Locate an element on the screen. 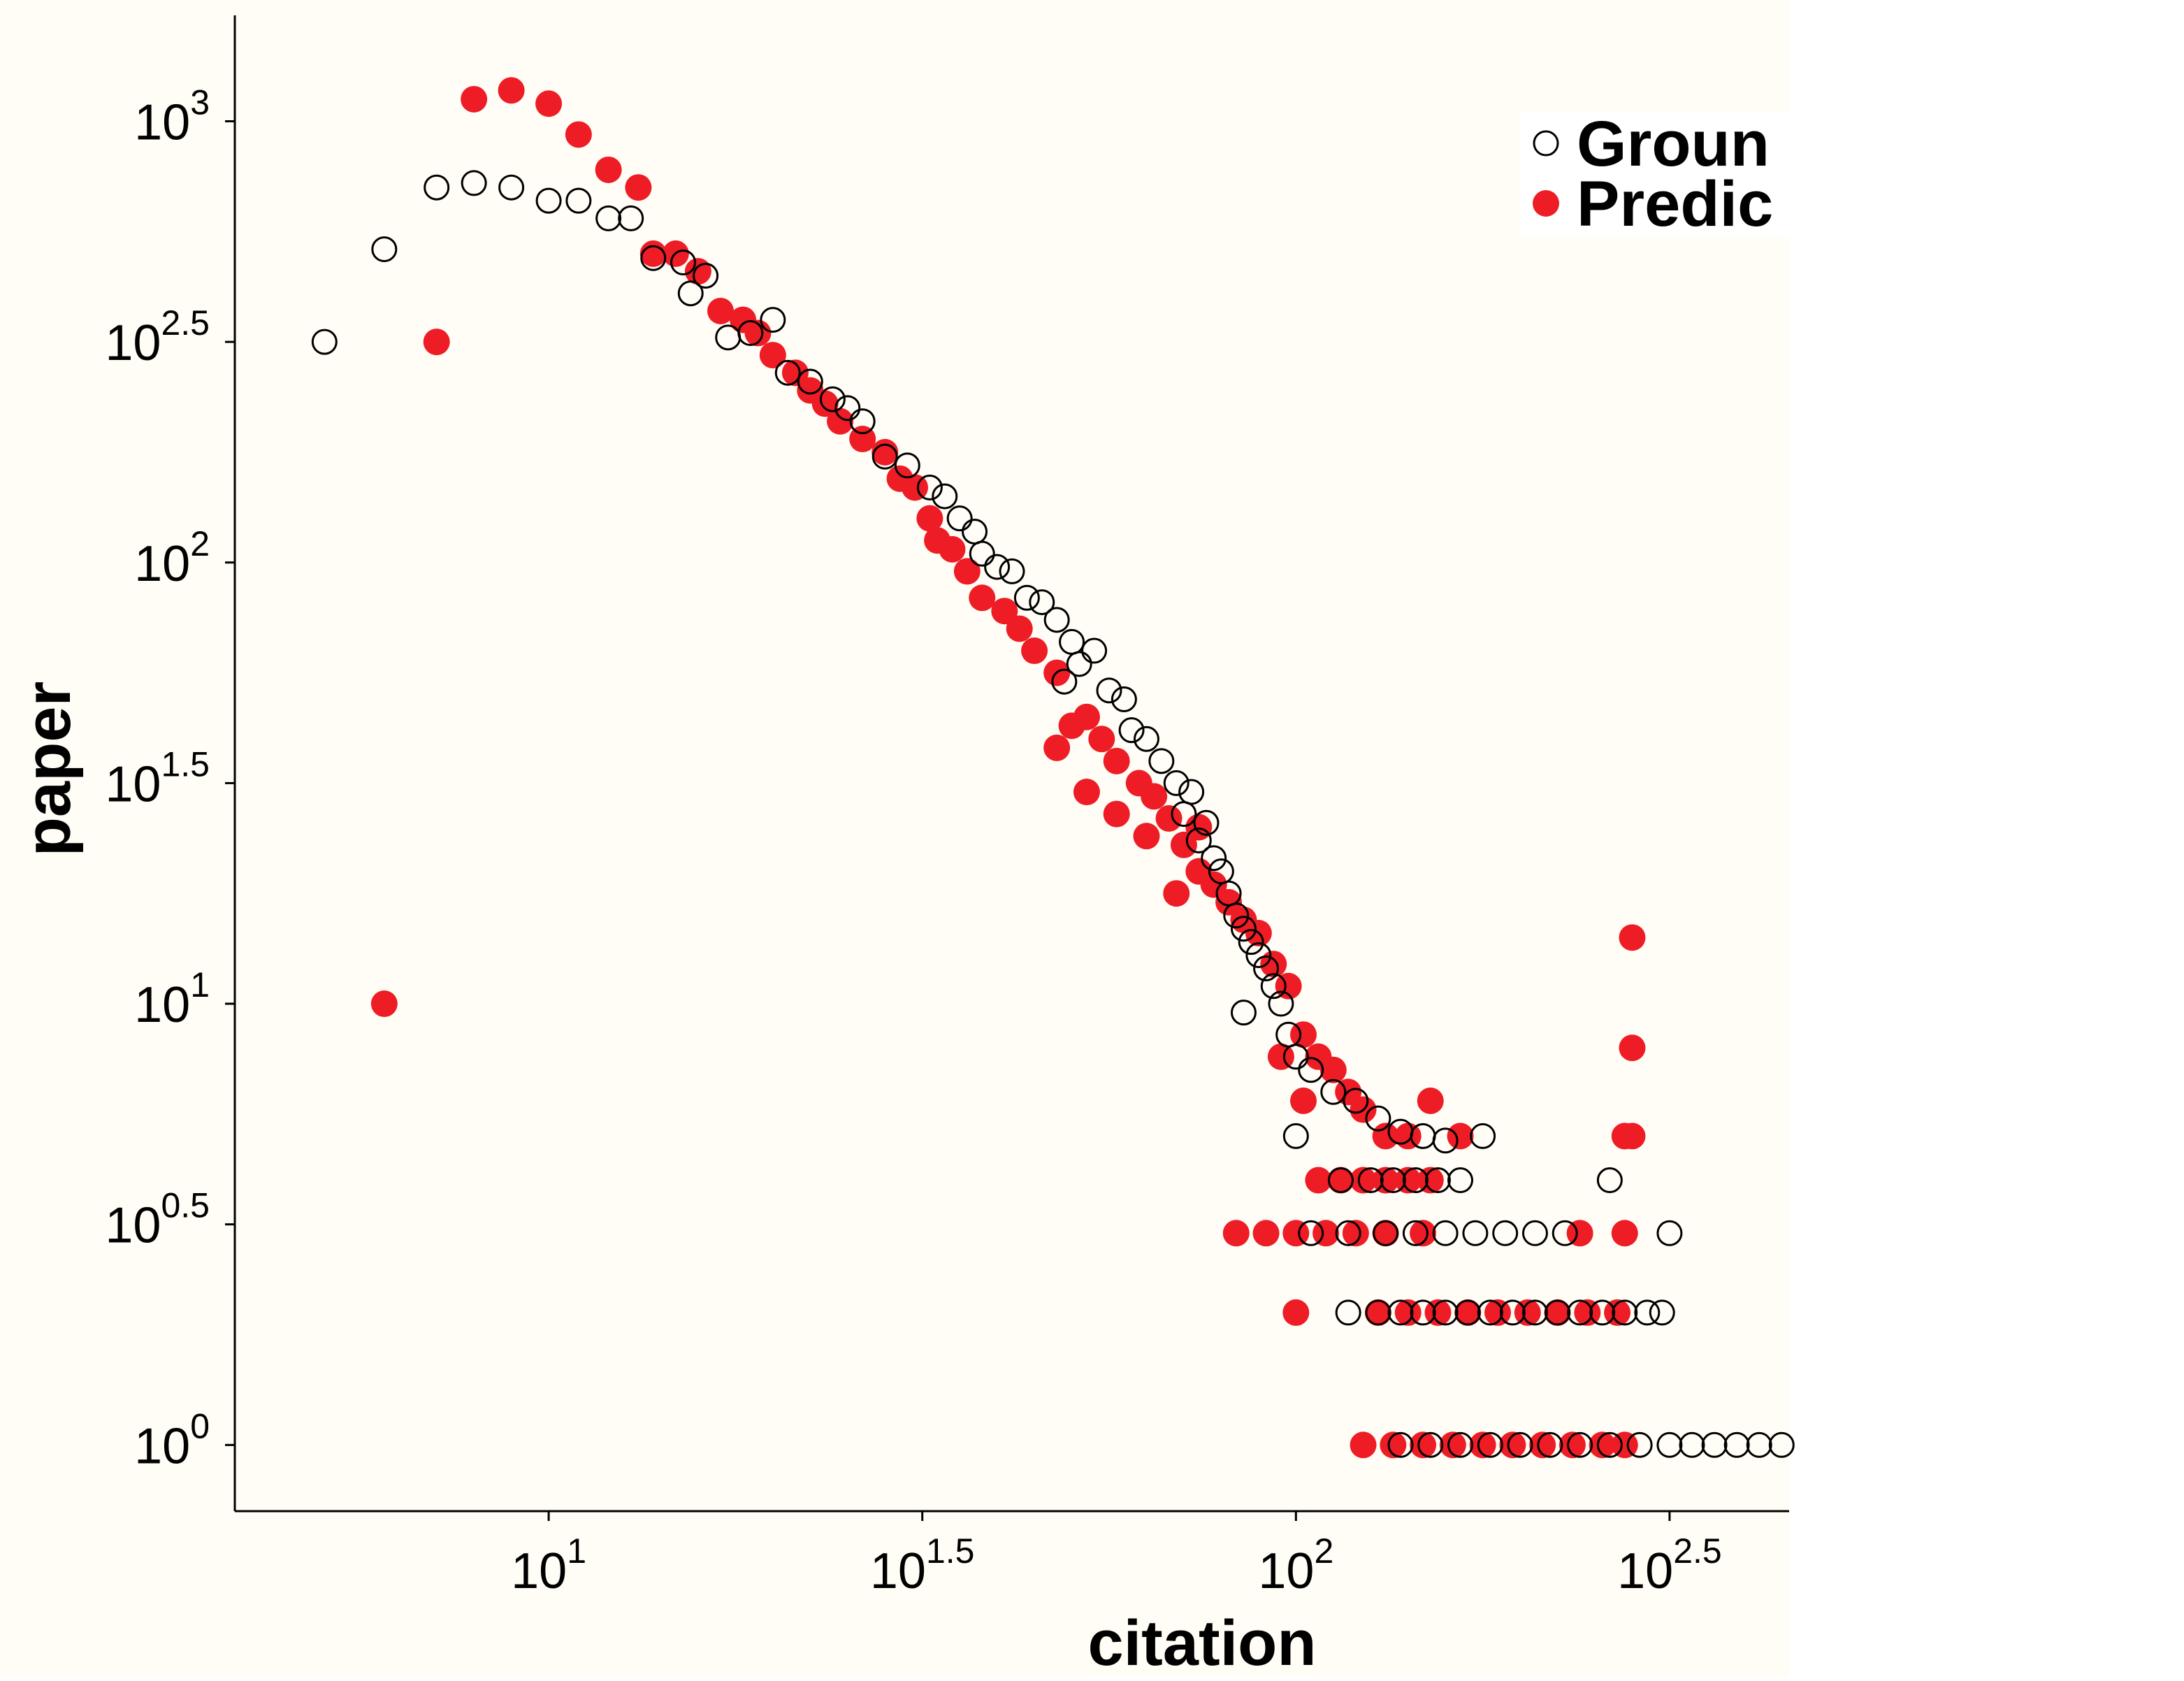 The width and height of the screenshot is (2184, 1681). y-tick-exponent: 3 is located at coordinates (200, 102).